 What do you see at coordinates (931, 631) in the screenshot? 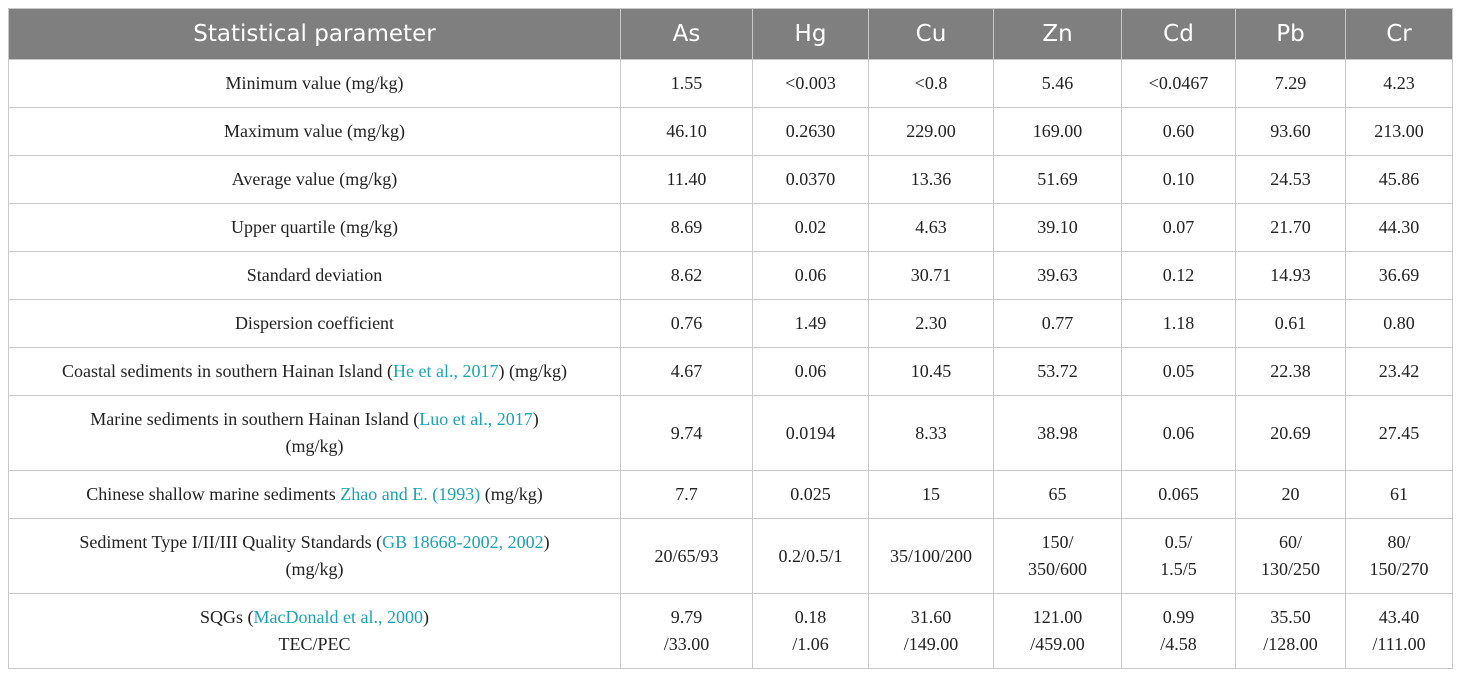
I see `value-cell: 31.60/149.00` at bounding box center [931, 631].